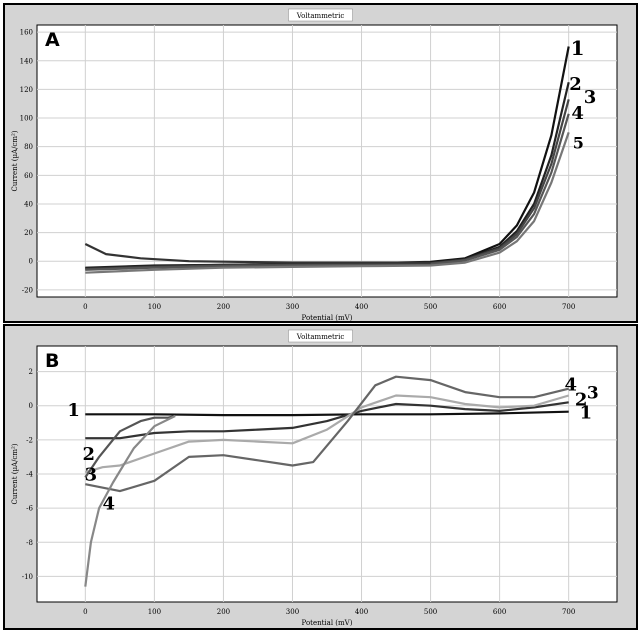 This screenshot has height=632, width=641. Describe the element at coordinates (31, 372) in the screenshot. I see `y-tick-label: 2` at that location.